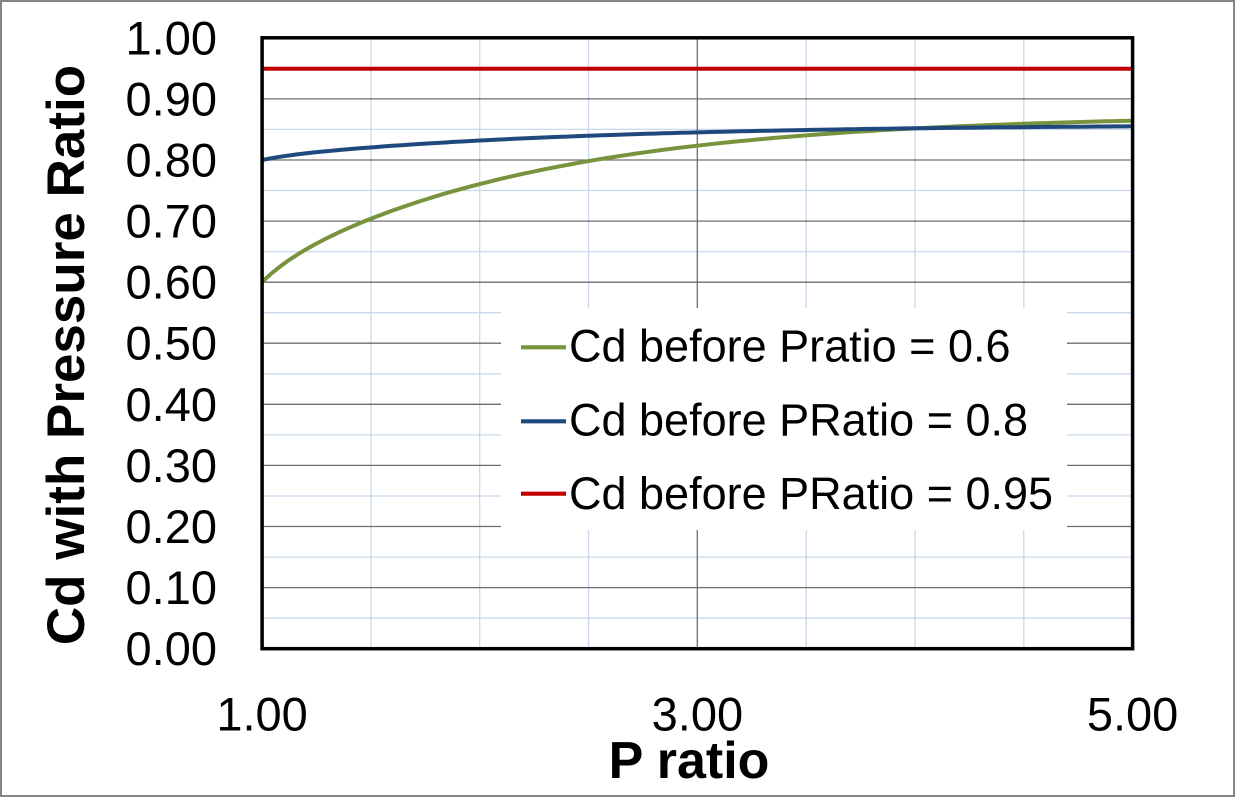 This screenshot has height=797, width=1235. What do you see at coordinates (171, 526) in the screenshot?
I see `svg-text: 0.20` at bounding box center [171, 526].